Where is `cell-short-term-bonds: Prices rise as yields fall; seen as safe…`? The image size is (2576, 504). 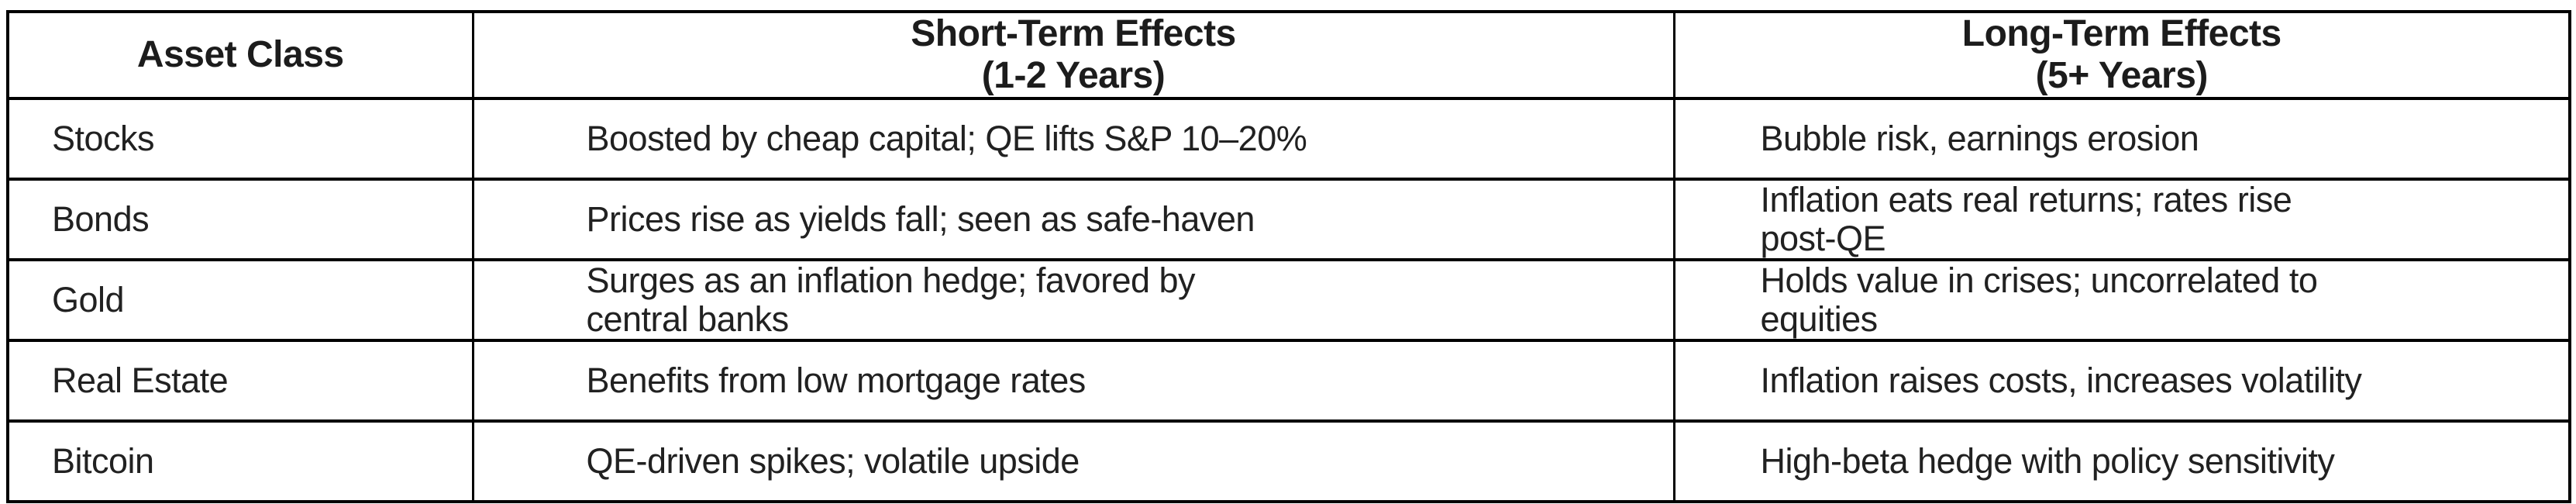 cell-short-term-bonds: Prices rise as yields fall; seen as safe… is located at coordinates (1073, 219).